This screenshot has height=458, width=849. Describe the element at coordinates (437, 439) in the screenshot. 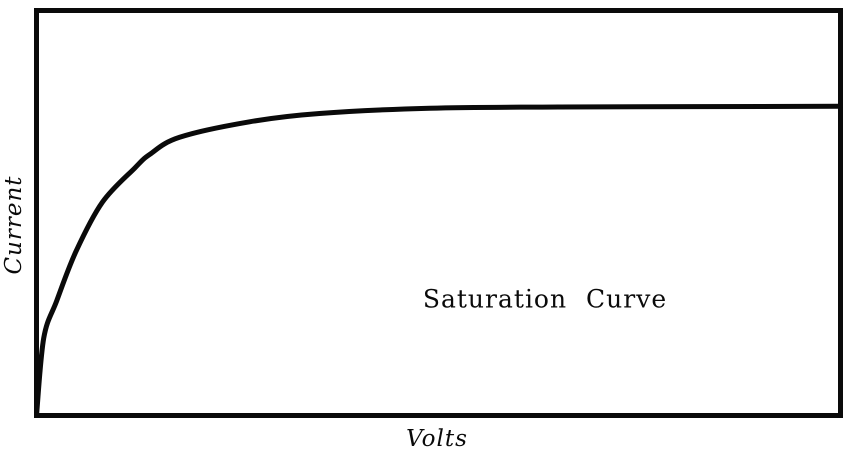

I see `x-axis-label: Volts` at that location.